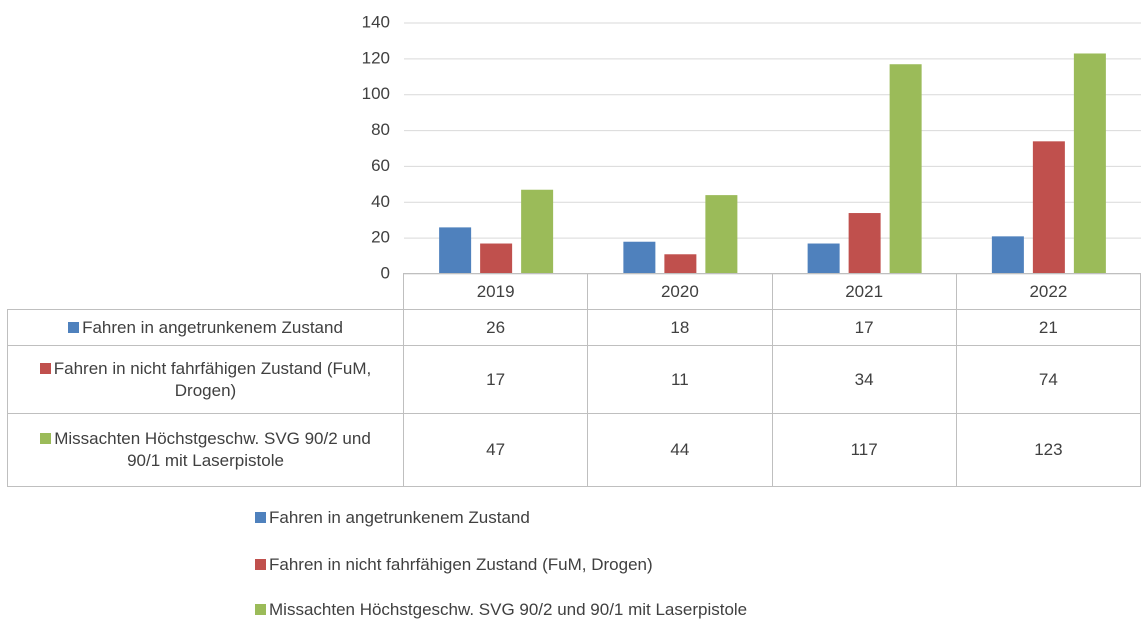 The width and height of the screenshot is (1141, 619). Describe the element at coordinates (380, 129) in the screenshot. I see `y-tick-label: 80` at that location.